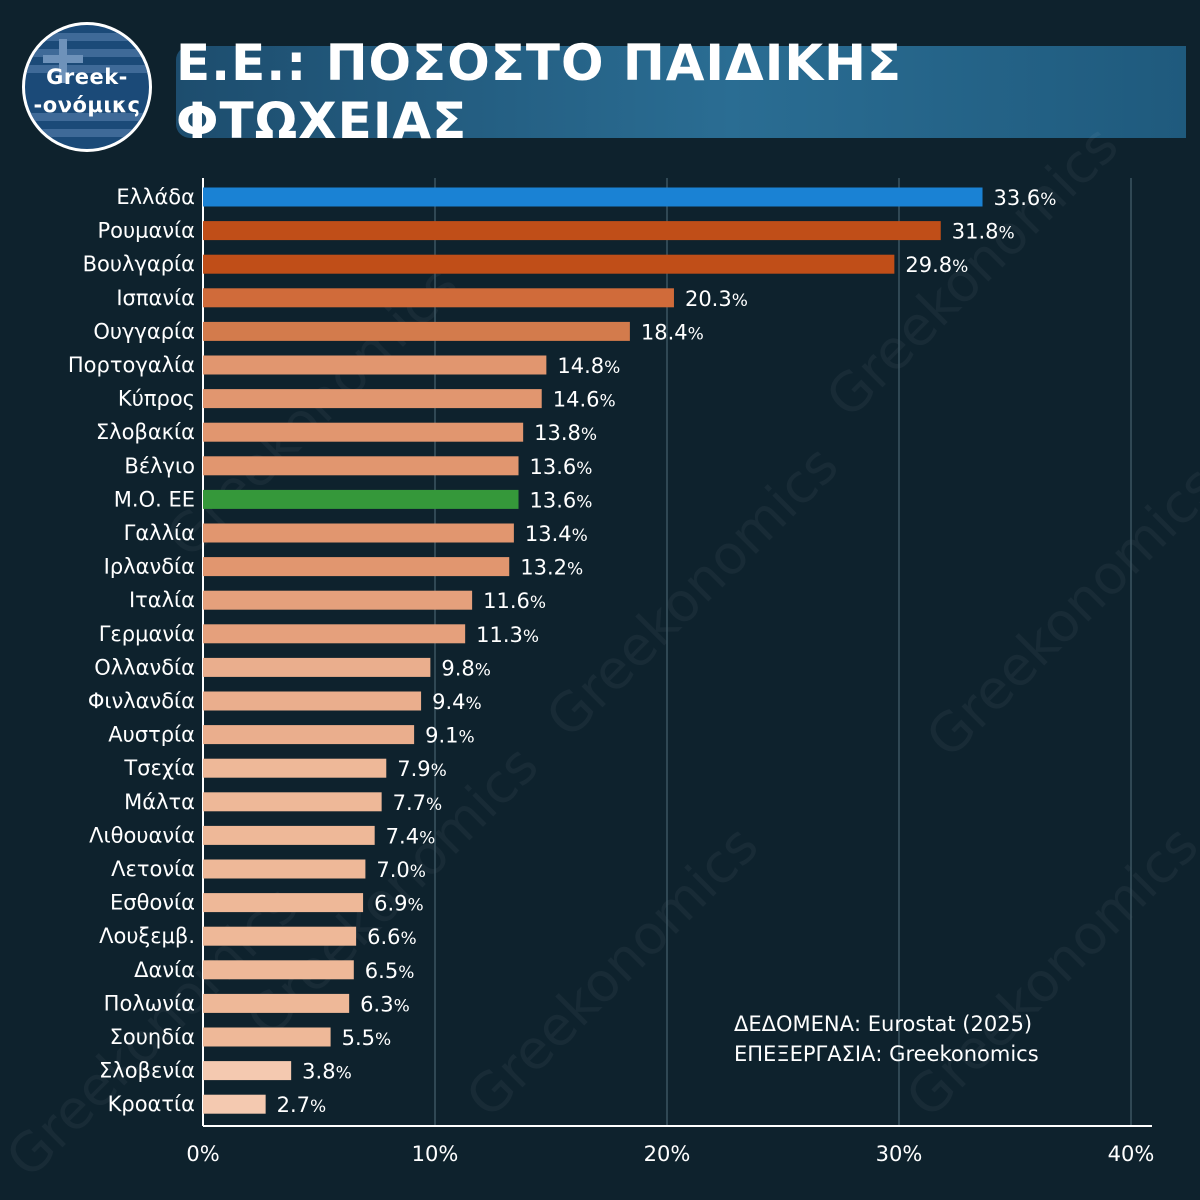 This screenshot has width=1200, height=1200. What do you see at coordinates (159, 466) in the screenshot?
I see `category-label: Βέλγιο` at bounding box center [159, 466].